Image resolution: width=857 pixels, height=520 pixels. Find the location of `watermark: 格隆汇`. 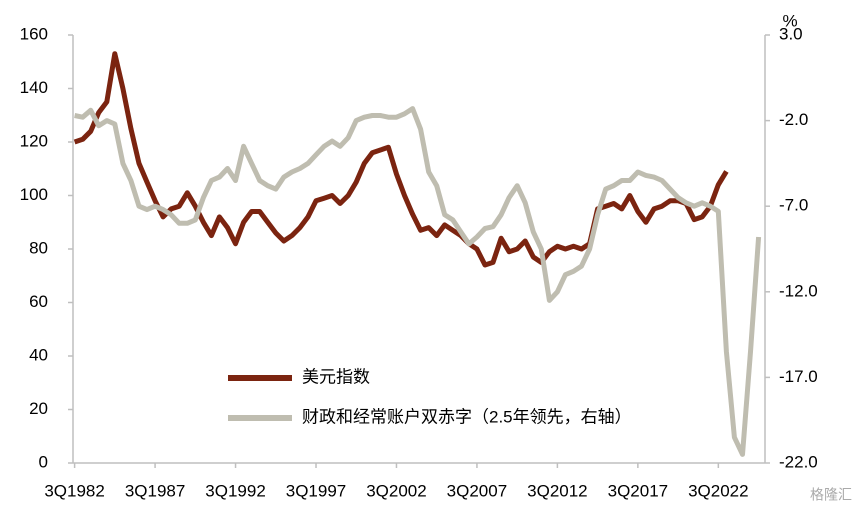

watermark: 格隆汇 is located at coordinates (831, 495).